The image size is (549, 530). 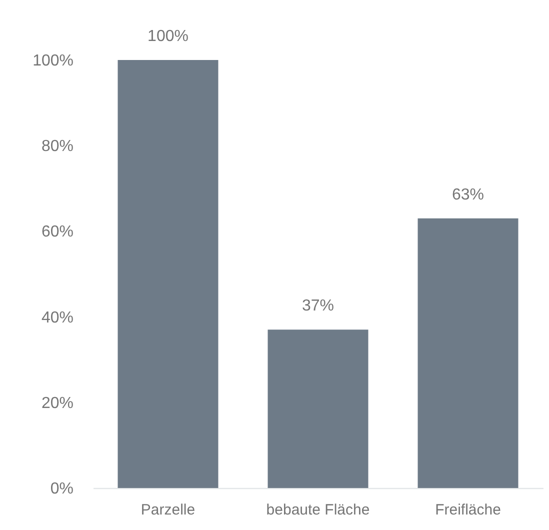 I want to click on y-tick-label: 40%, so click(x=57, y=317).